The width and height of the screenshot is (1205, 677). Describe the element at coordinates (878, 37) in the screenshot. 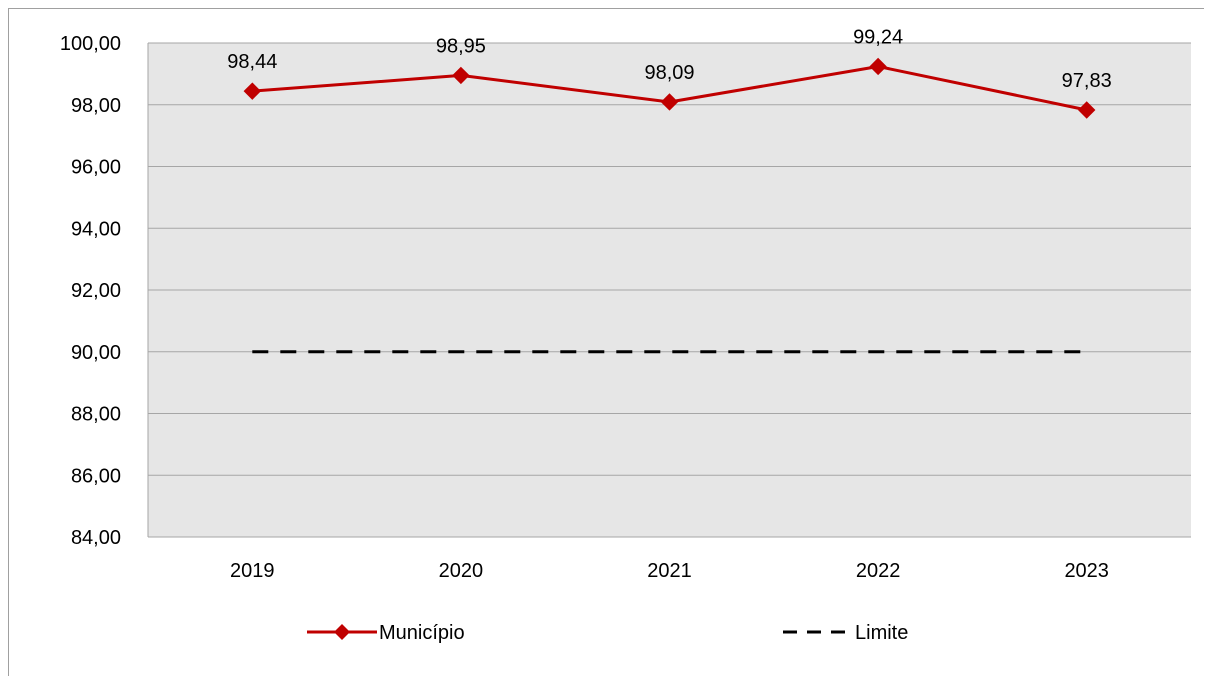

I see `data-label: 99,24` at that location.